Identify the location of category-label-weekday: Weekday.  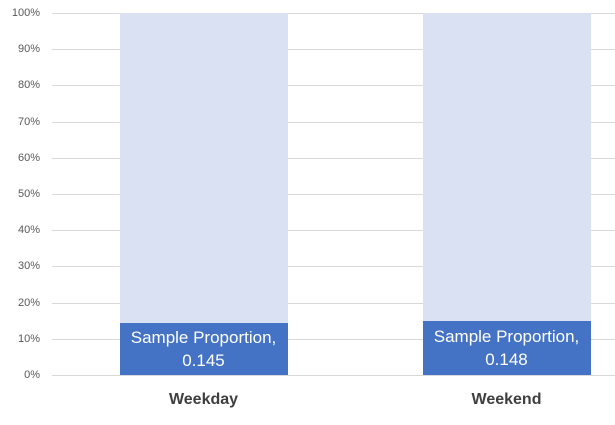
(203, 399).